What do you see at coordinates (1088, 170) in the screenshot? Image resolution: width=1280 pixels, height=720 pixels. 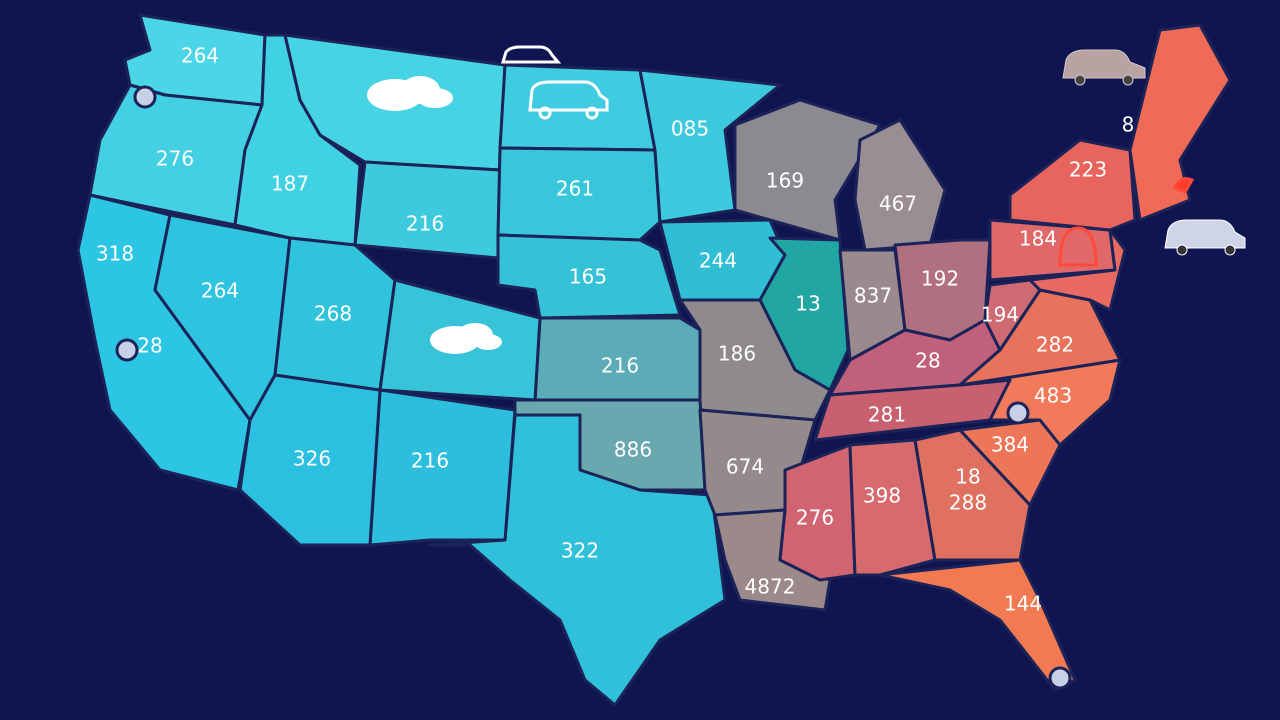 I see `state-label: 223` at bounding box center [1088, 170].